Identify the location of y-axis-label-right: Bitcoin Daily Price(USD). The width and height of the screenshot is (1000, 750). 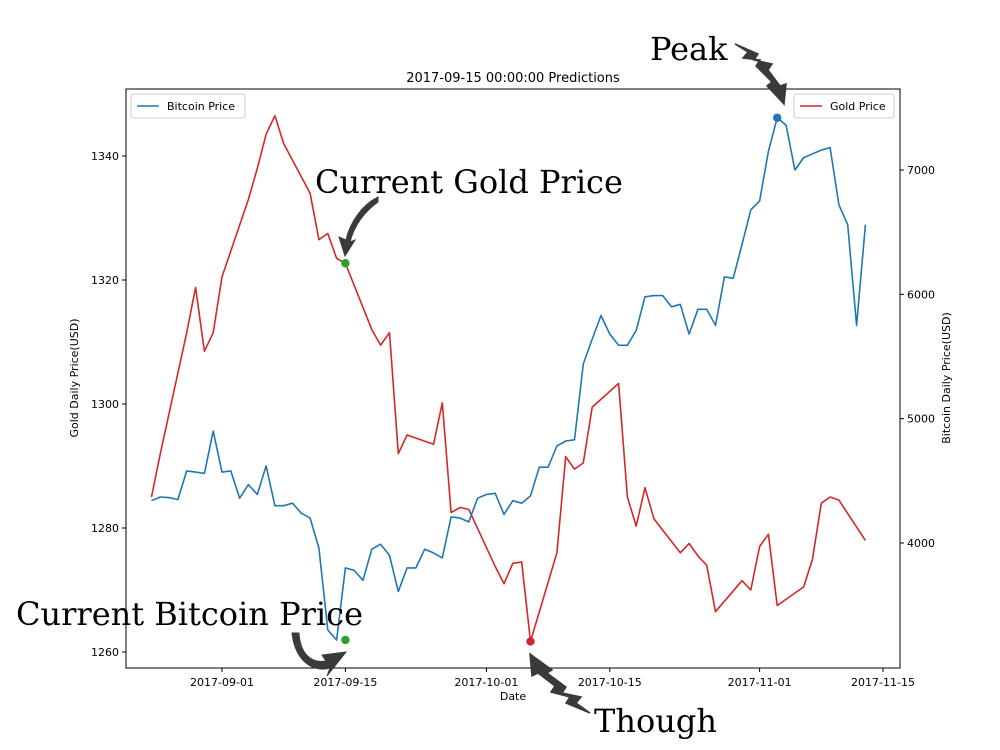
(946, 377).